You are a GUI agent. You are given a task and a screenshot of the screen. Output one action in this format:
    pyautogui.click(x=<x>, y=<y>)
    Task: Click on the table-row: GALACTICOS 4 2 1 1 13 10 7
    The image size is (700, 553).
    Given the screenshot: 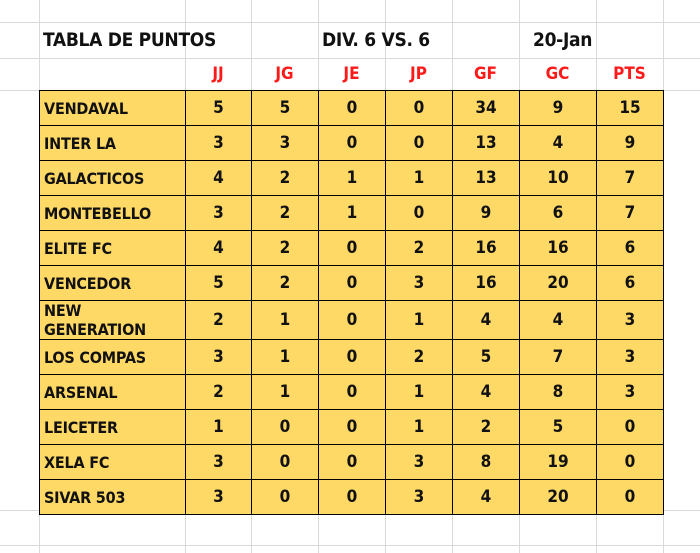 What is the action you would take?
    pyautogui.click(x=351, y=178)
    